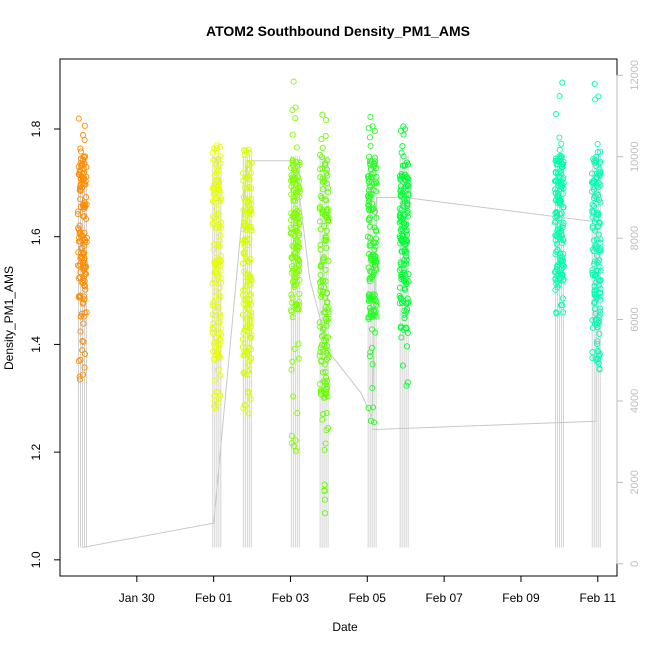 The width and height of the screenshot is (650, 655). I want to click on y-tick-label: 1.6, so click(36, 236).